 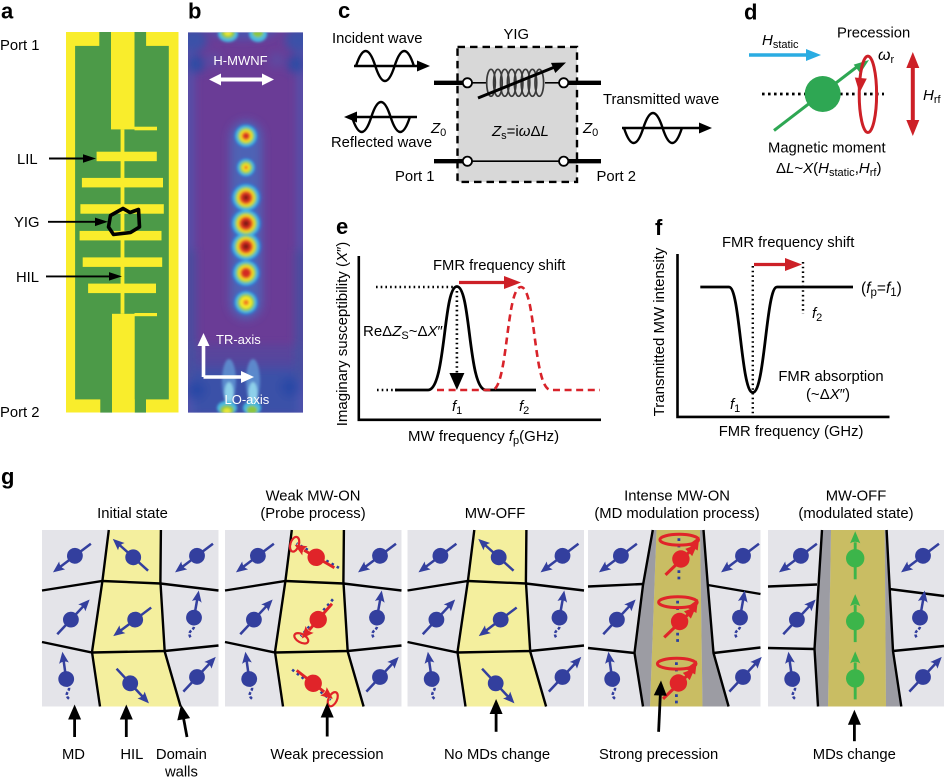 What do you see at coordinates (247, 399) in the screenshot?
I see `svg-text: LO-axis` at bounding box center [247, 399].